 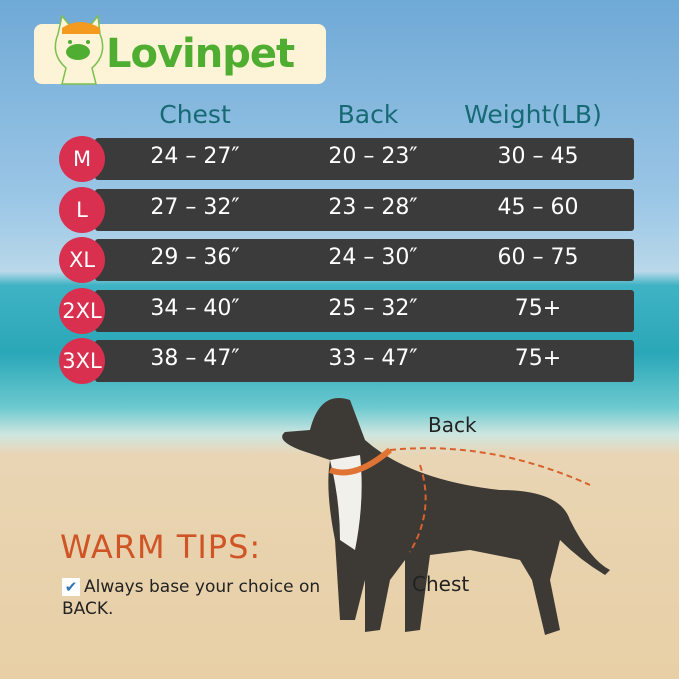 I want to click on back-value: 24 – 30″, so click(x=373, y=257).